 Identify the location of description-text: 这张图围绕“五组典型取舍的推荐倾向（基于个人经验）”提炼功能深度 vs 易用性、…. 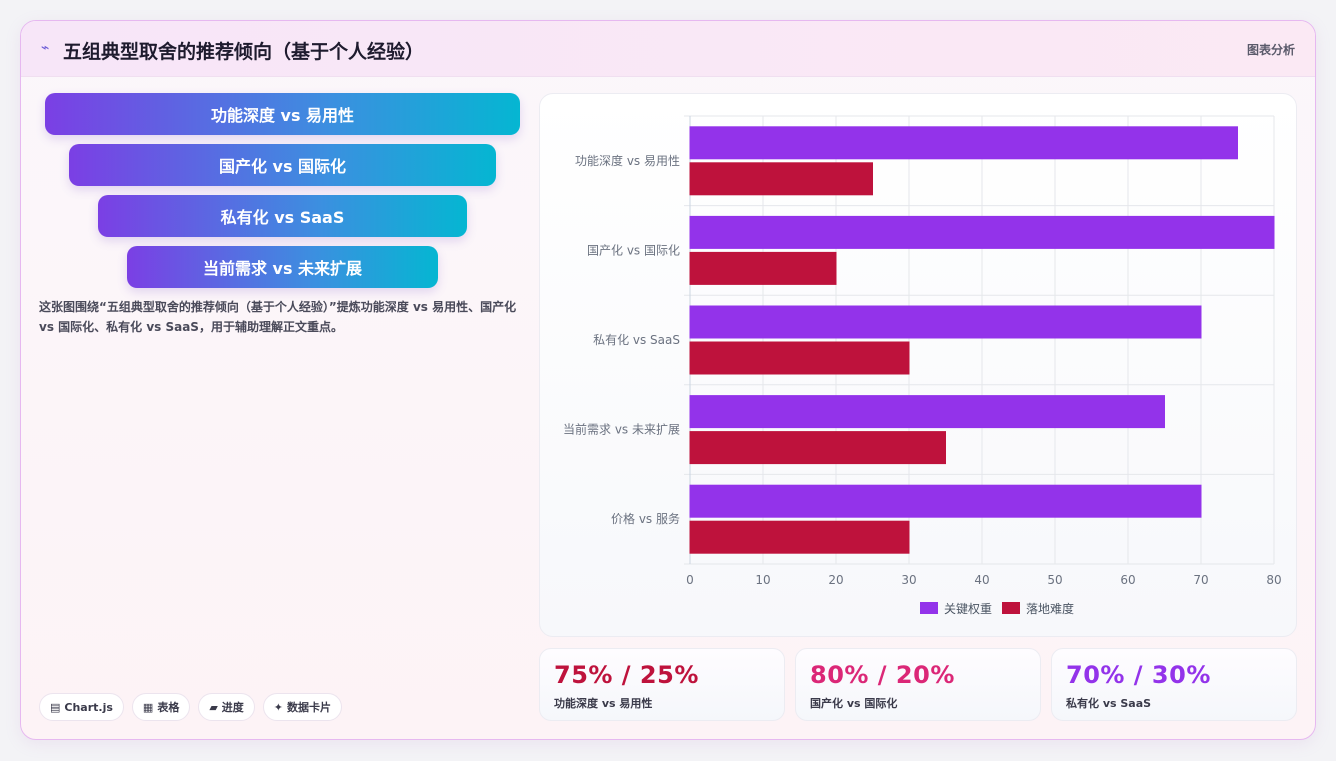
(278, 317).